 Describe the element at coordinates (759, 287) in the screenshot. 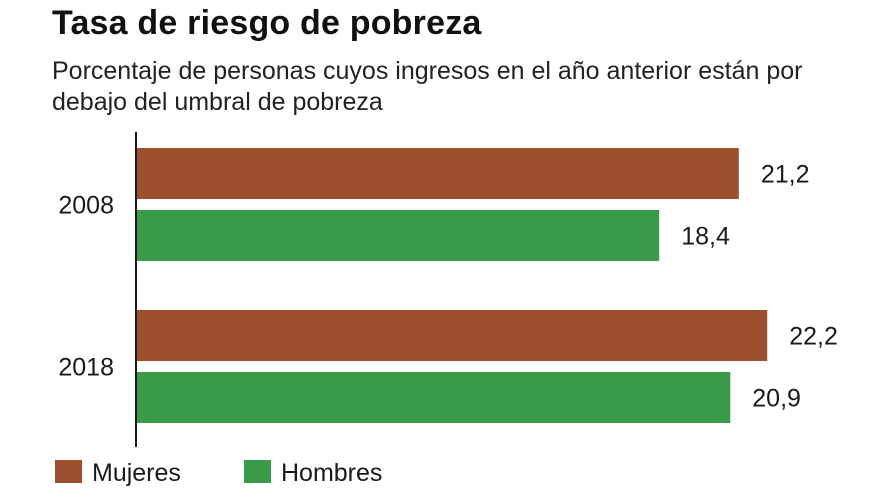

I see `value-labels: 21,2 18,4 22,2 20,9` at that location.